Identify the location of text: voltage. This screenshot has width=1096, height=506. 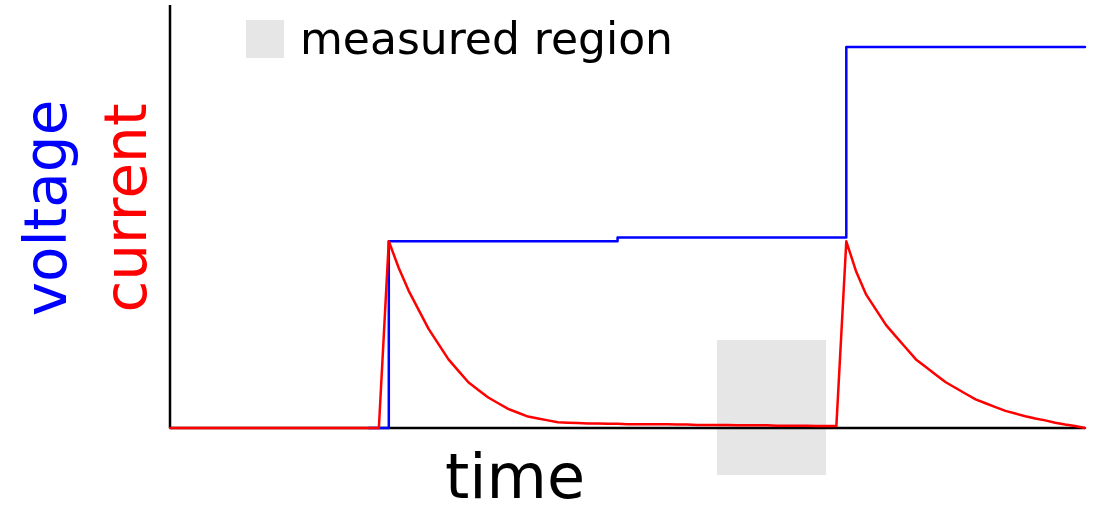
(46, 208).